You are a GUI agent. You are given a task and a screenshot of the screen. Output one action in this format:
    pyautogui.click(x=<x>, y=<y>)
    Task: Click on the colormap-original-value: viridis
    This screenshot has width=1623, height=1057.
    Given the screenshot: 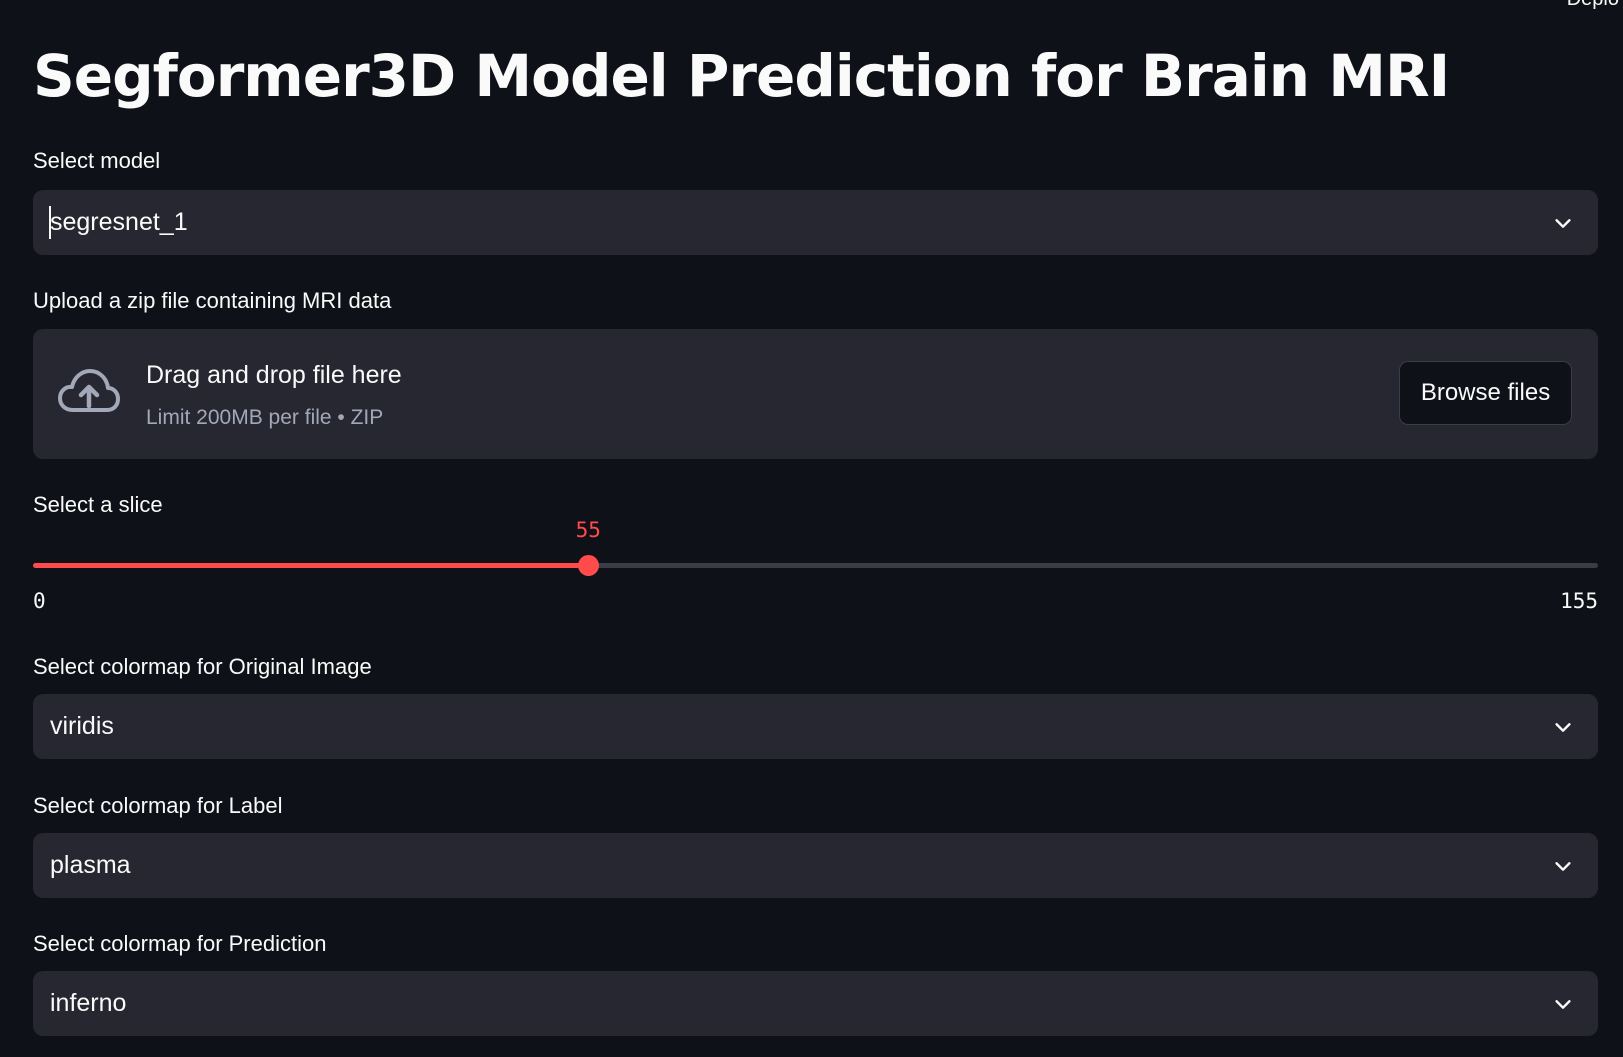 What is the action you would take?
    pyautogui.click(x=82, y=726)
    